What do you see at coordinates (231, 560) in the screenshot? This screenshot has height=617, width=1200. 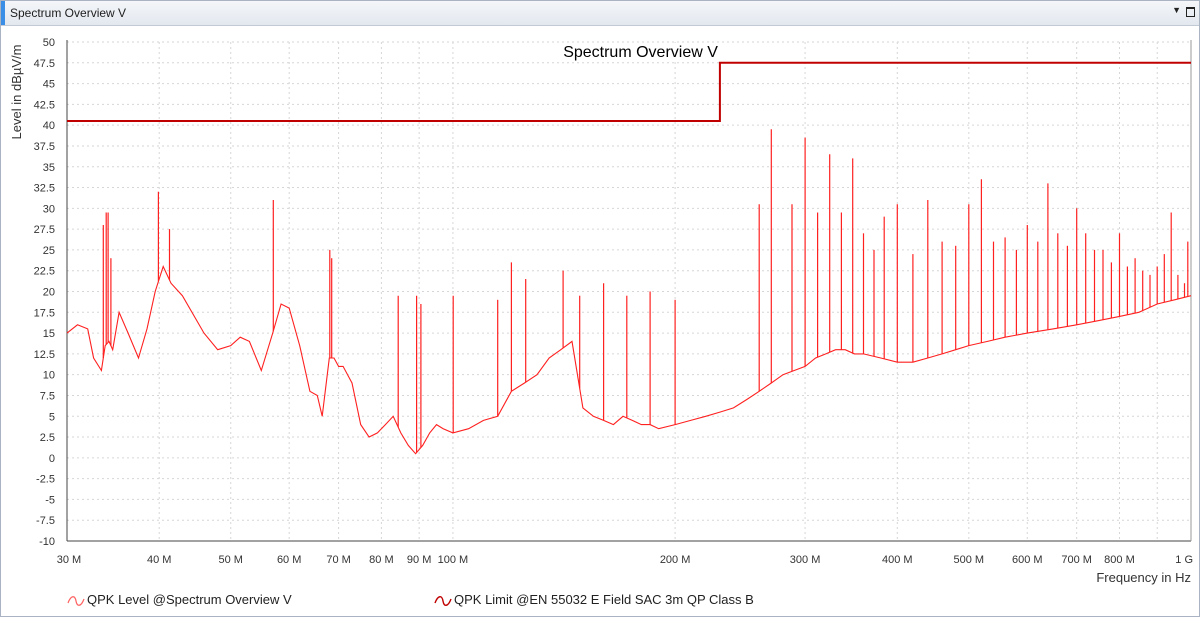 I see `x-tick-label: 50 M` at bounding box center [231, 560].